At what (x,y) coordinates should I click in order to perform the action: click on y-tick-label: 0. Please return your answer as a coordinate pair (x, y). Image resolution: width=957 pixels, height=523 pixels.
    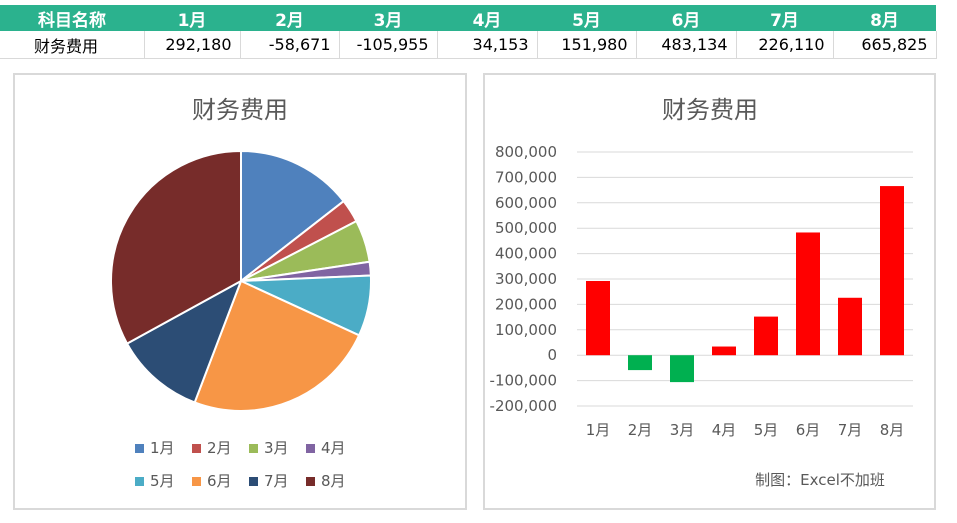
    Looking at the image, I should click on (552, 355).